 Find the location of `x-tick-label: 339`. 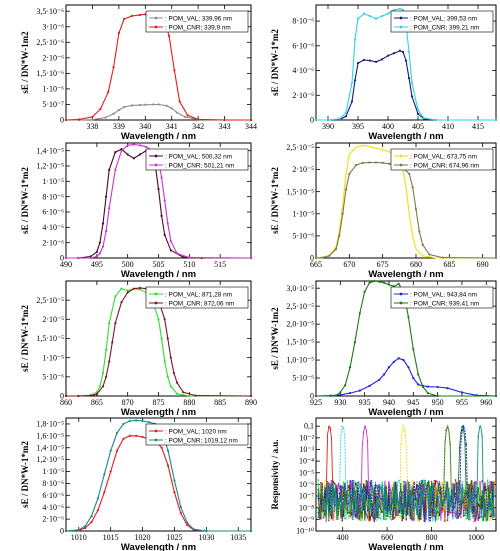

x-tick-label: 339 is located at coordinates (119, 126).